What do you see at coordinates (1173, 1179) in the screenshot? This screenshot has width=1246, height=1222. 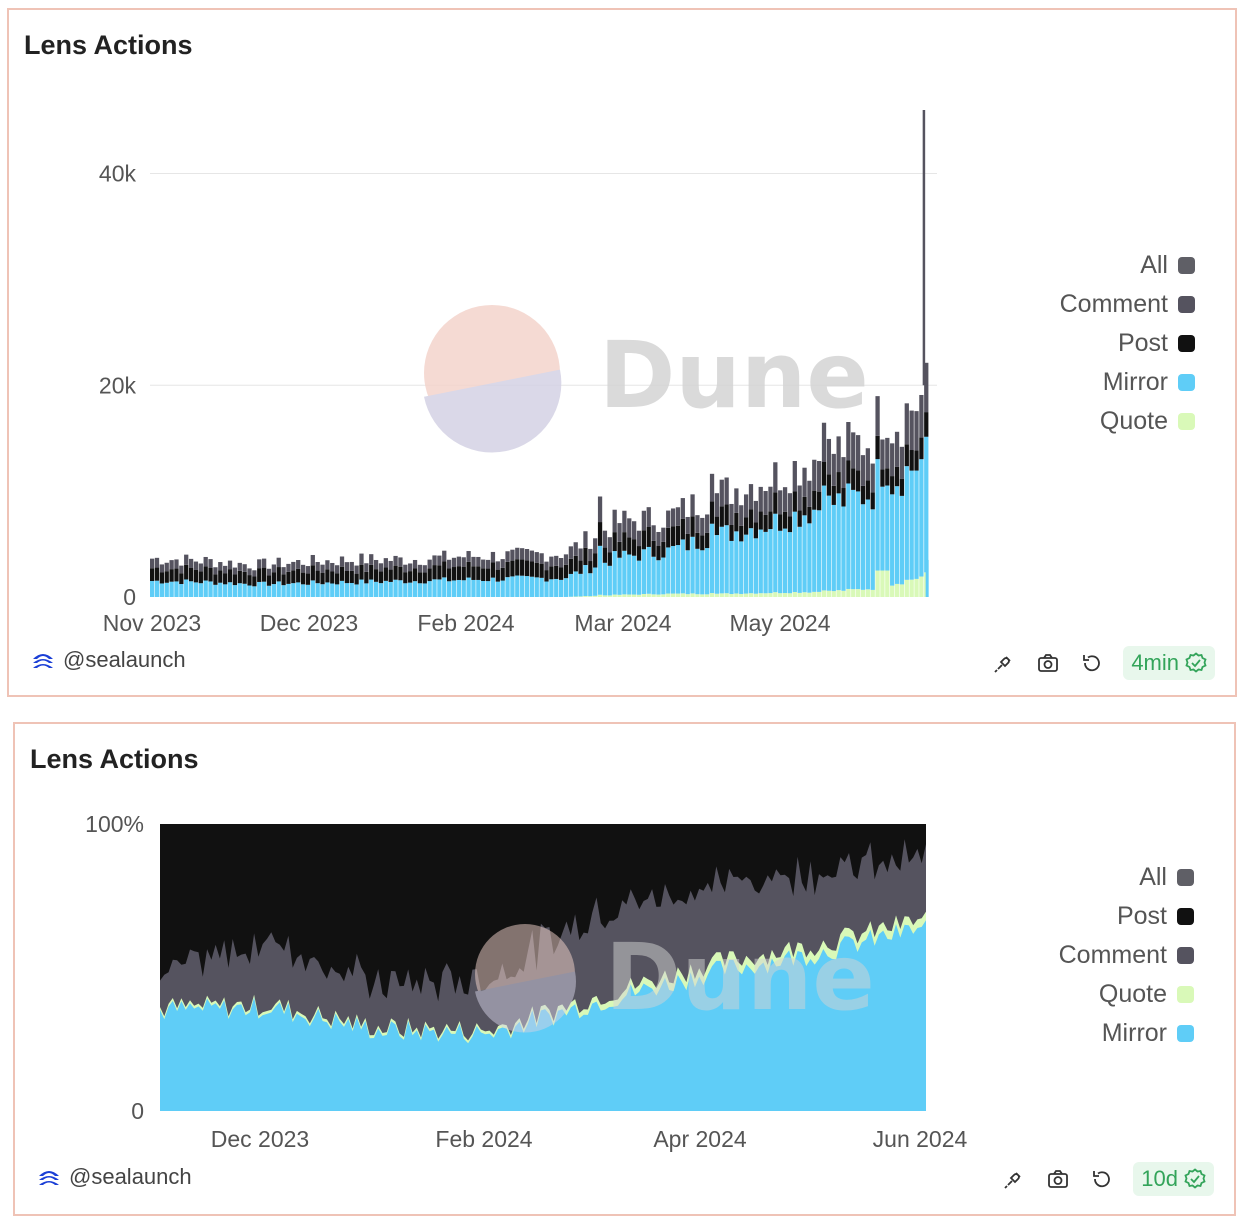 I see `refresh-badge: 10d` at bounding box center [1173, 1179].